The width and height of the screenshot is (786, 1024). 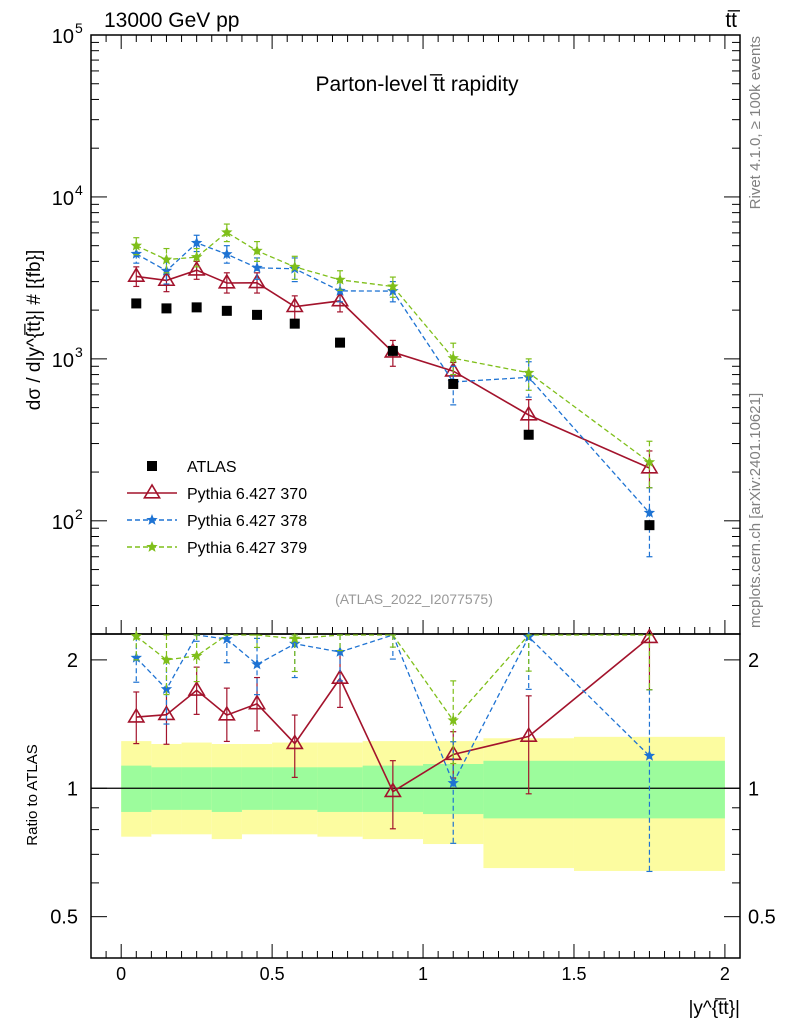 I want to click on x-axis-label: |y^{t̅t}|, so click(x=714, y=1008).